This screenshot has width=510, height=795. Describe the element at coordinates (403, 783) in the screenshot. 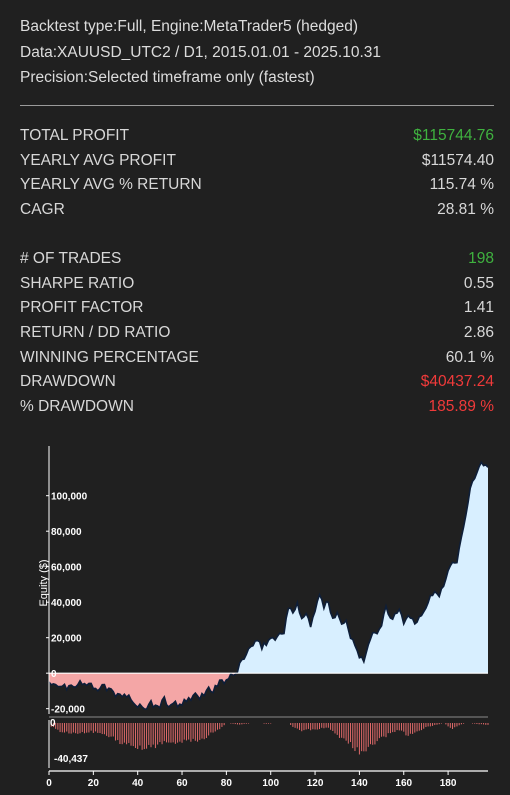

I see `x-tick-label: 160` at that location.